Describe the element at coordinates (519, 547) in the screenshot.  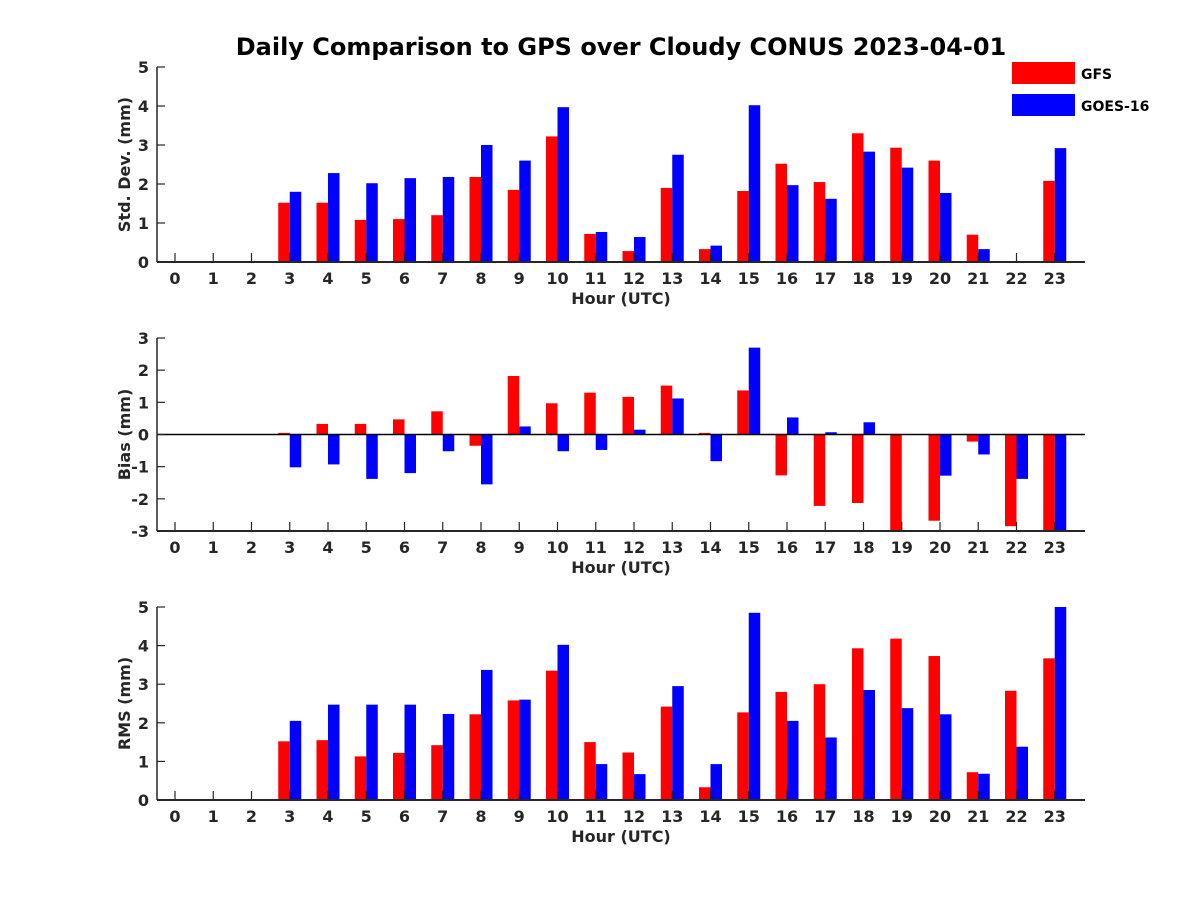
I see `bias-xtick-label: 9` at that location.